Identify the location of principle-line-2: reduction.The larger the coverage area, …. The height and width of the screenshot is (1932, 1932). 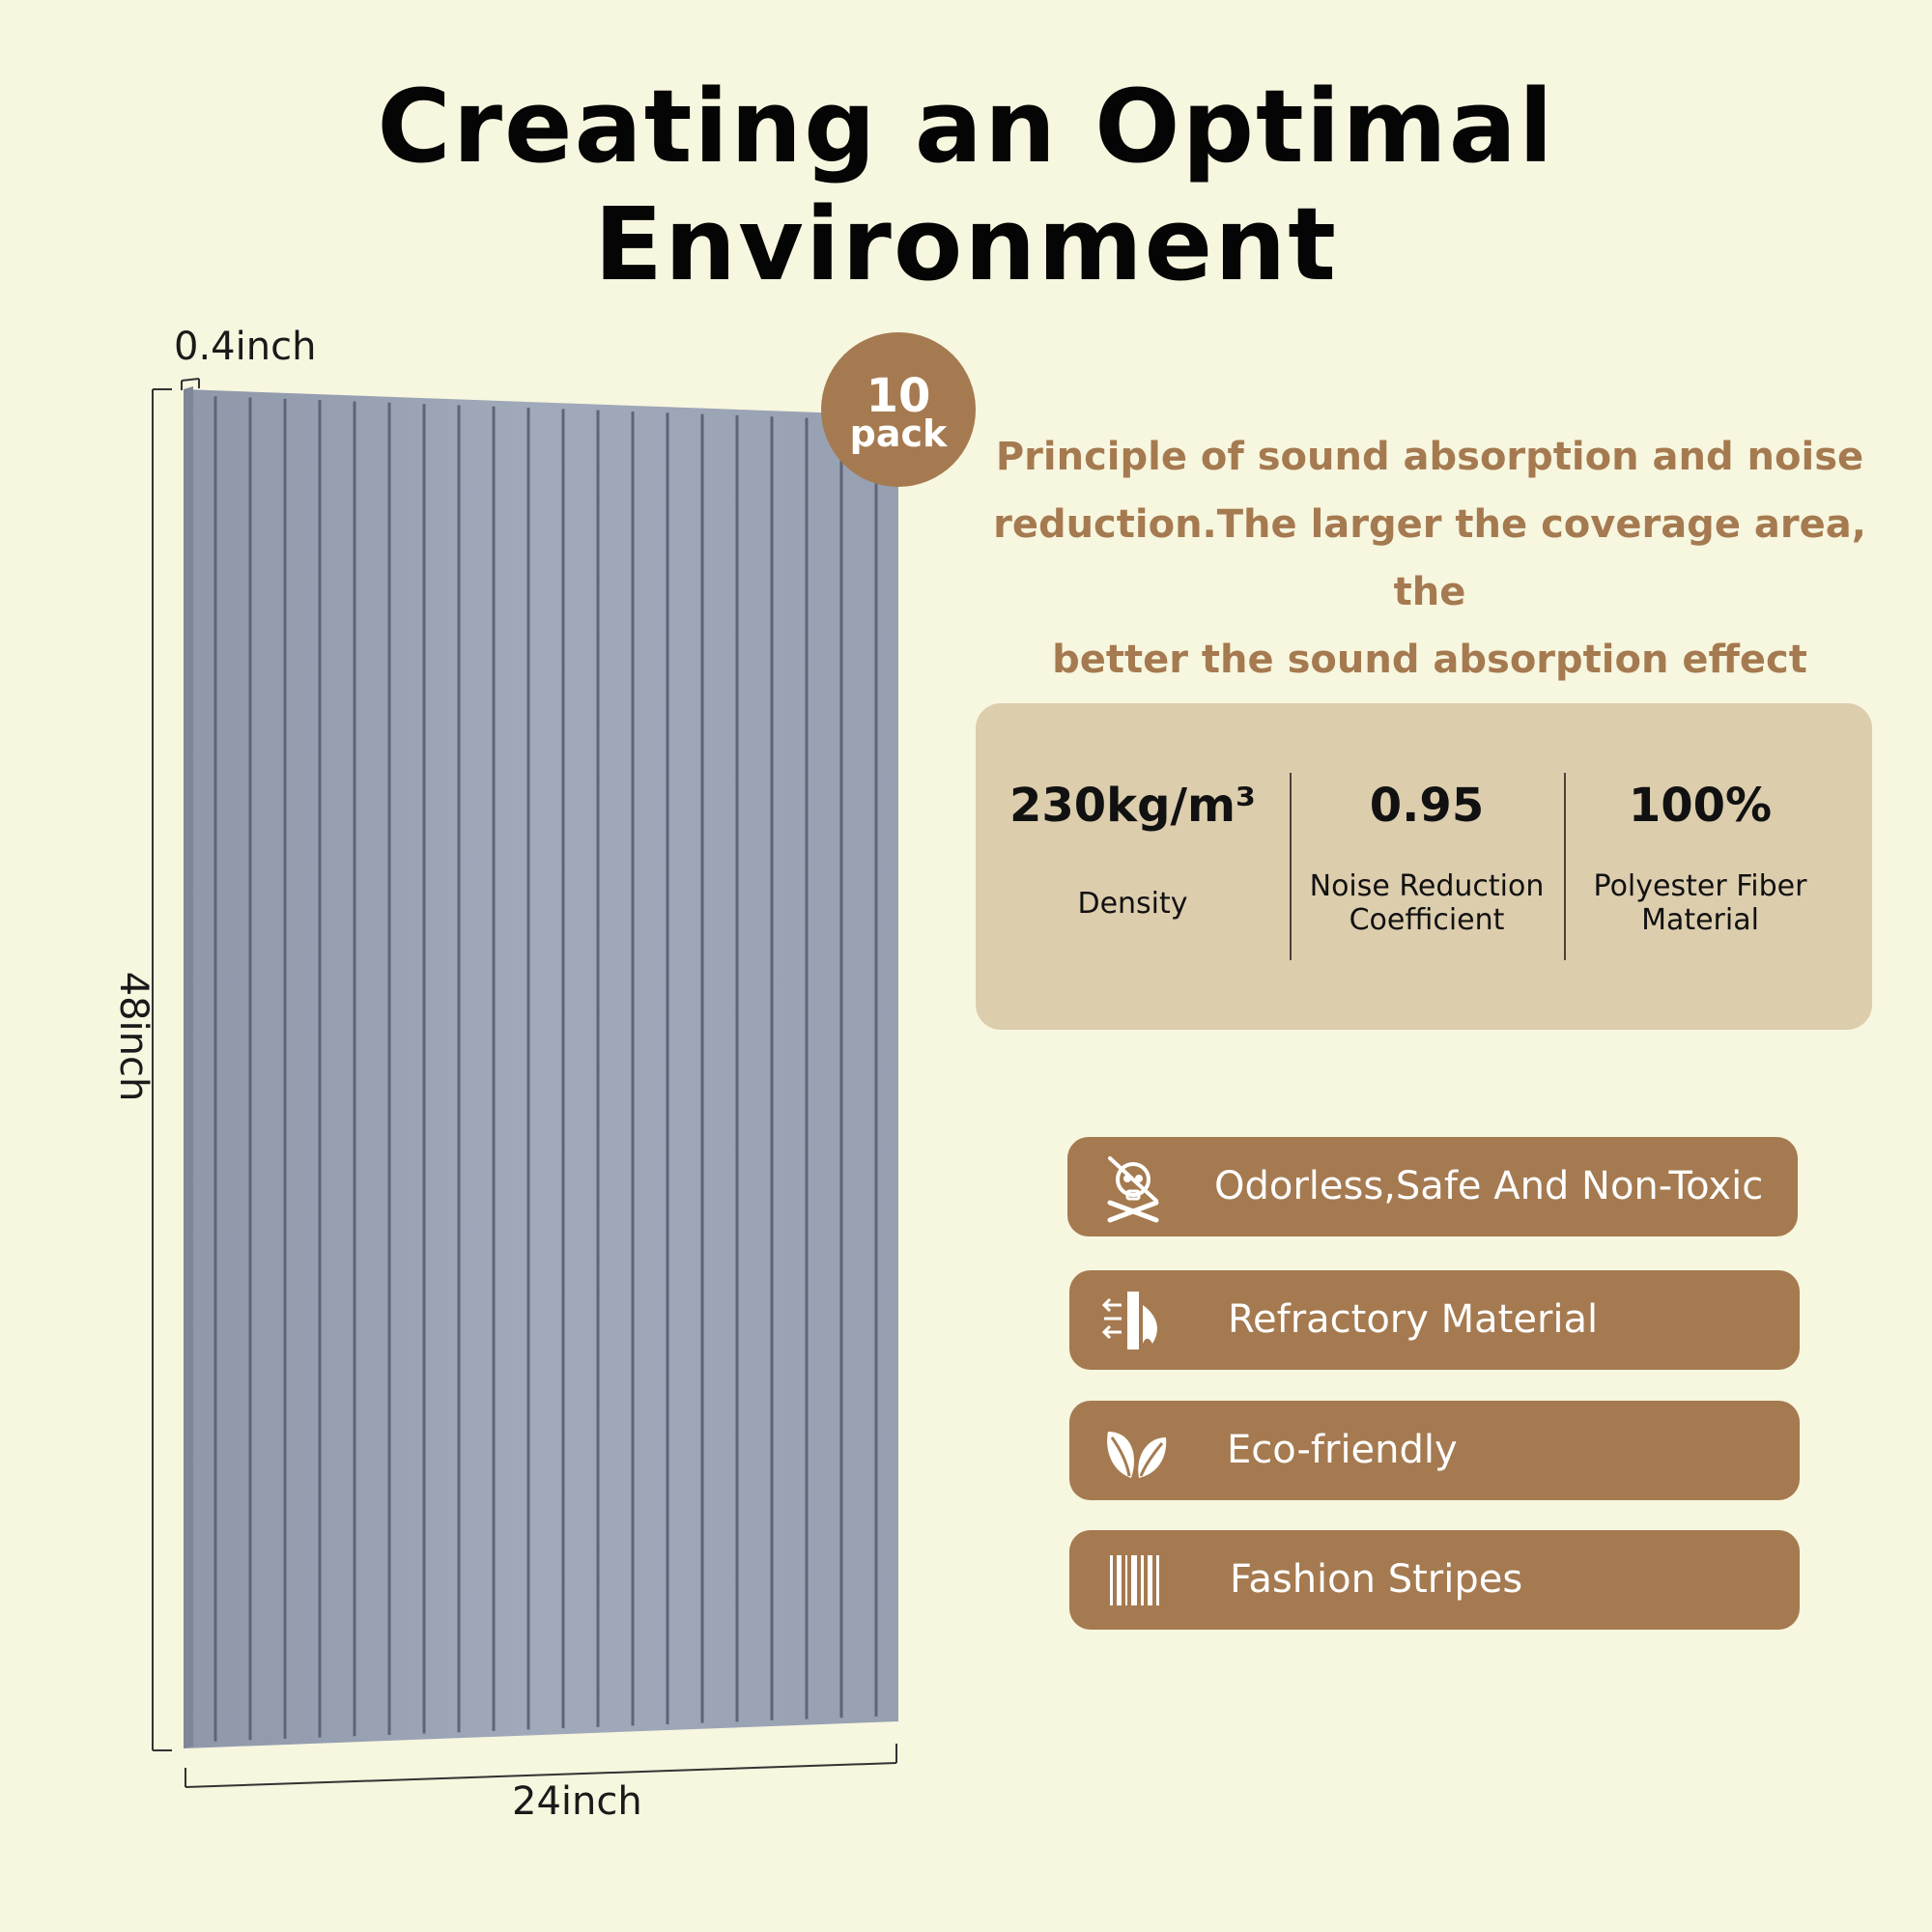
(1429, 558).